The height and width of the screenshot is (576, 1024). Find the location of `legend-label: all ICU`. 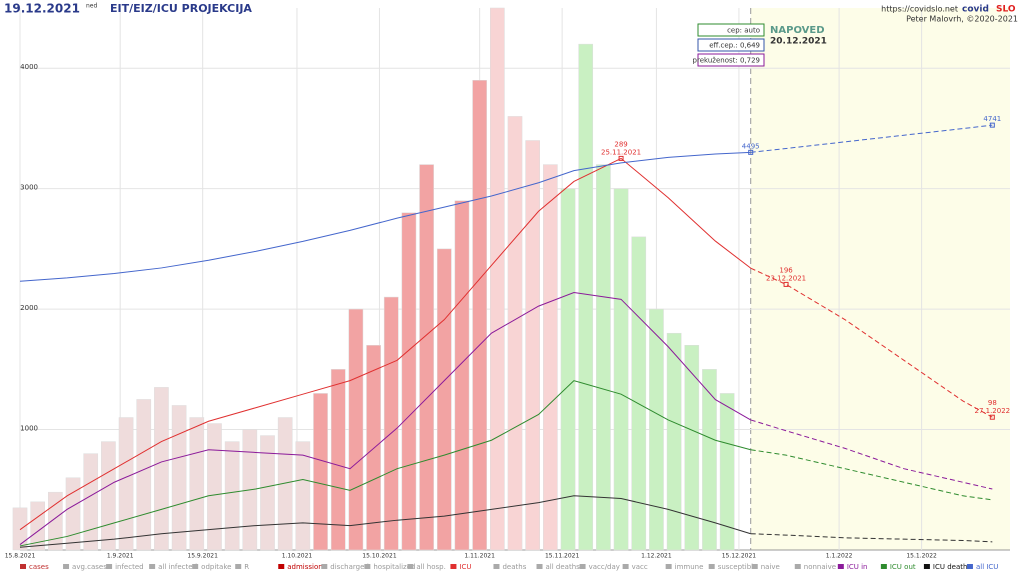

legend-label: all ICU is located at coordinates (987, 567).